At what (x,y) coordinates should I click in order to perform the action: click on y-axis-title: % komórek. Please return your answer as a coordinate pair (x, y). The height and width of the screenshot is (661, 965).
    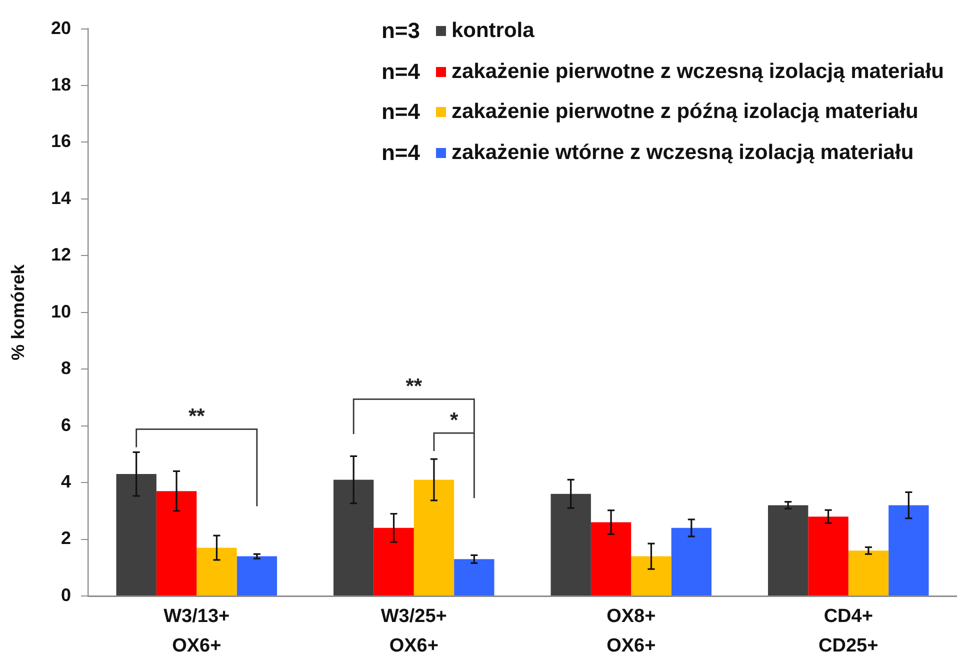
    Looking at the image, I should click on (18, 311).